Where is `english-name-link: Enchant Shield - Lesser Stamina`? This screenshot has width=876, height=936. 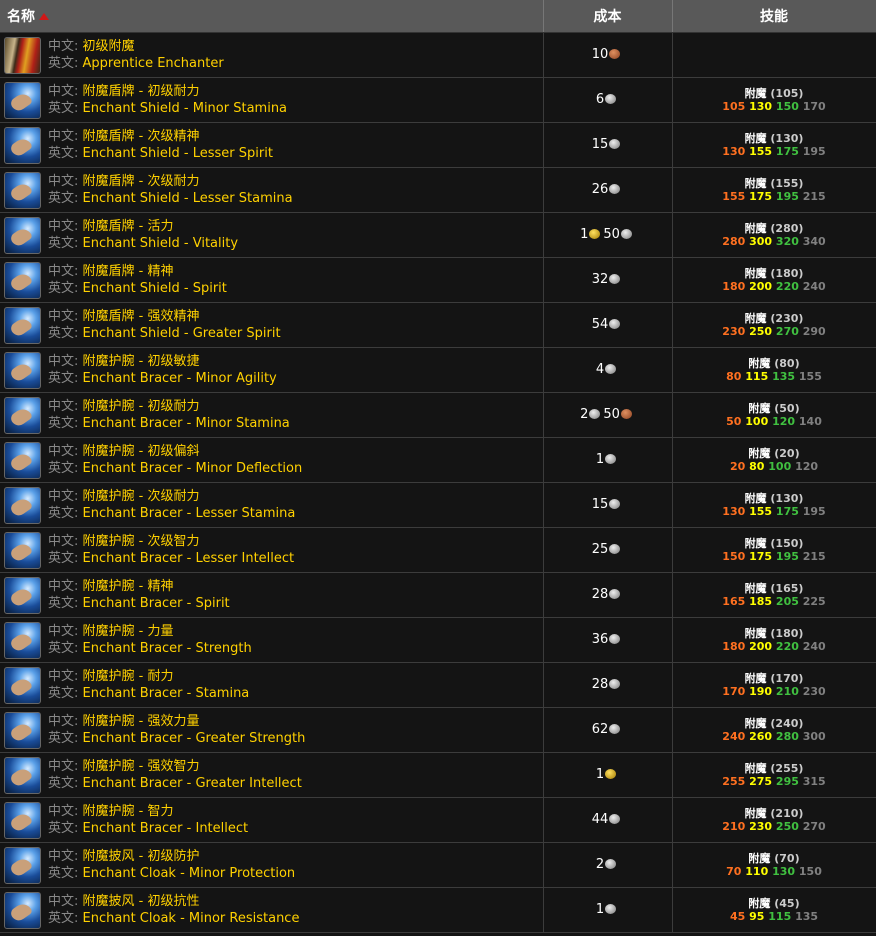 english-name-link: Enchant Shield - Lesser Stamina is located at coordinates (187, 198).